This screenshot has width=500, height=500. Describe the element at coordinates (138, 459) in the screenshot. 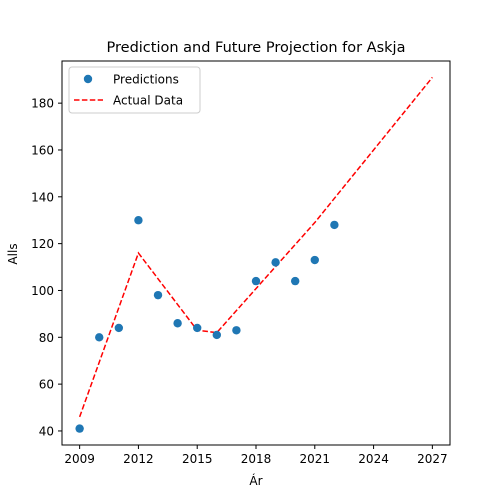

I see `x-tick-label: 2012` at that location.